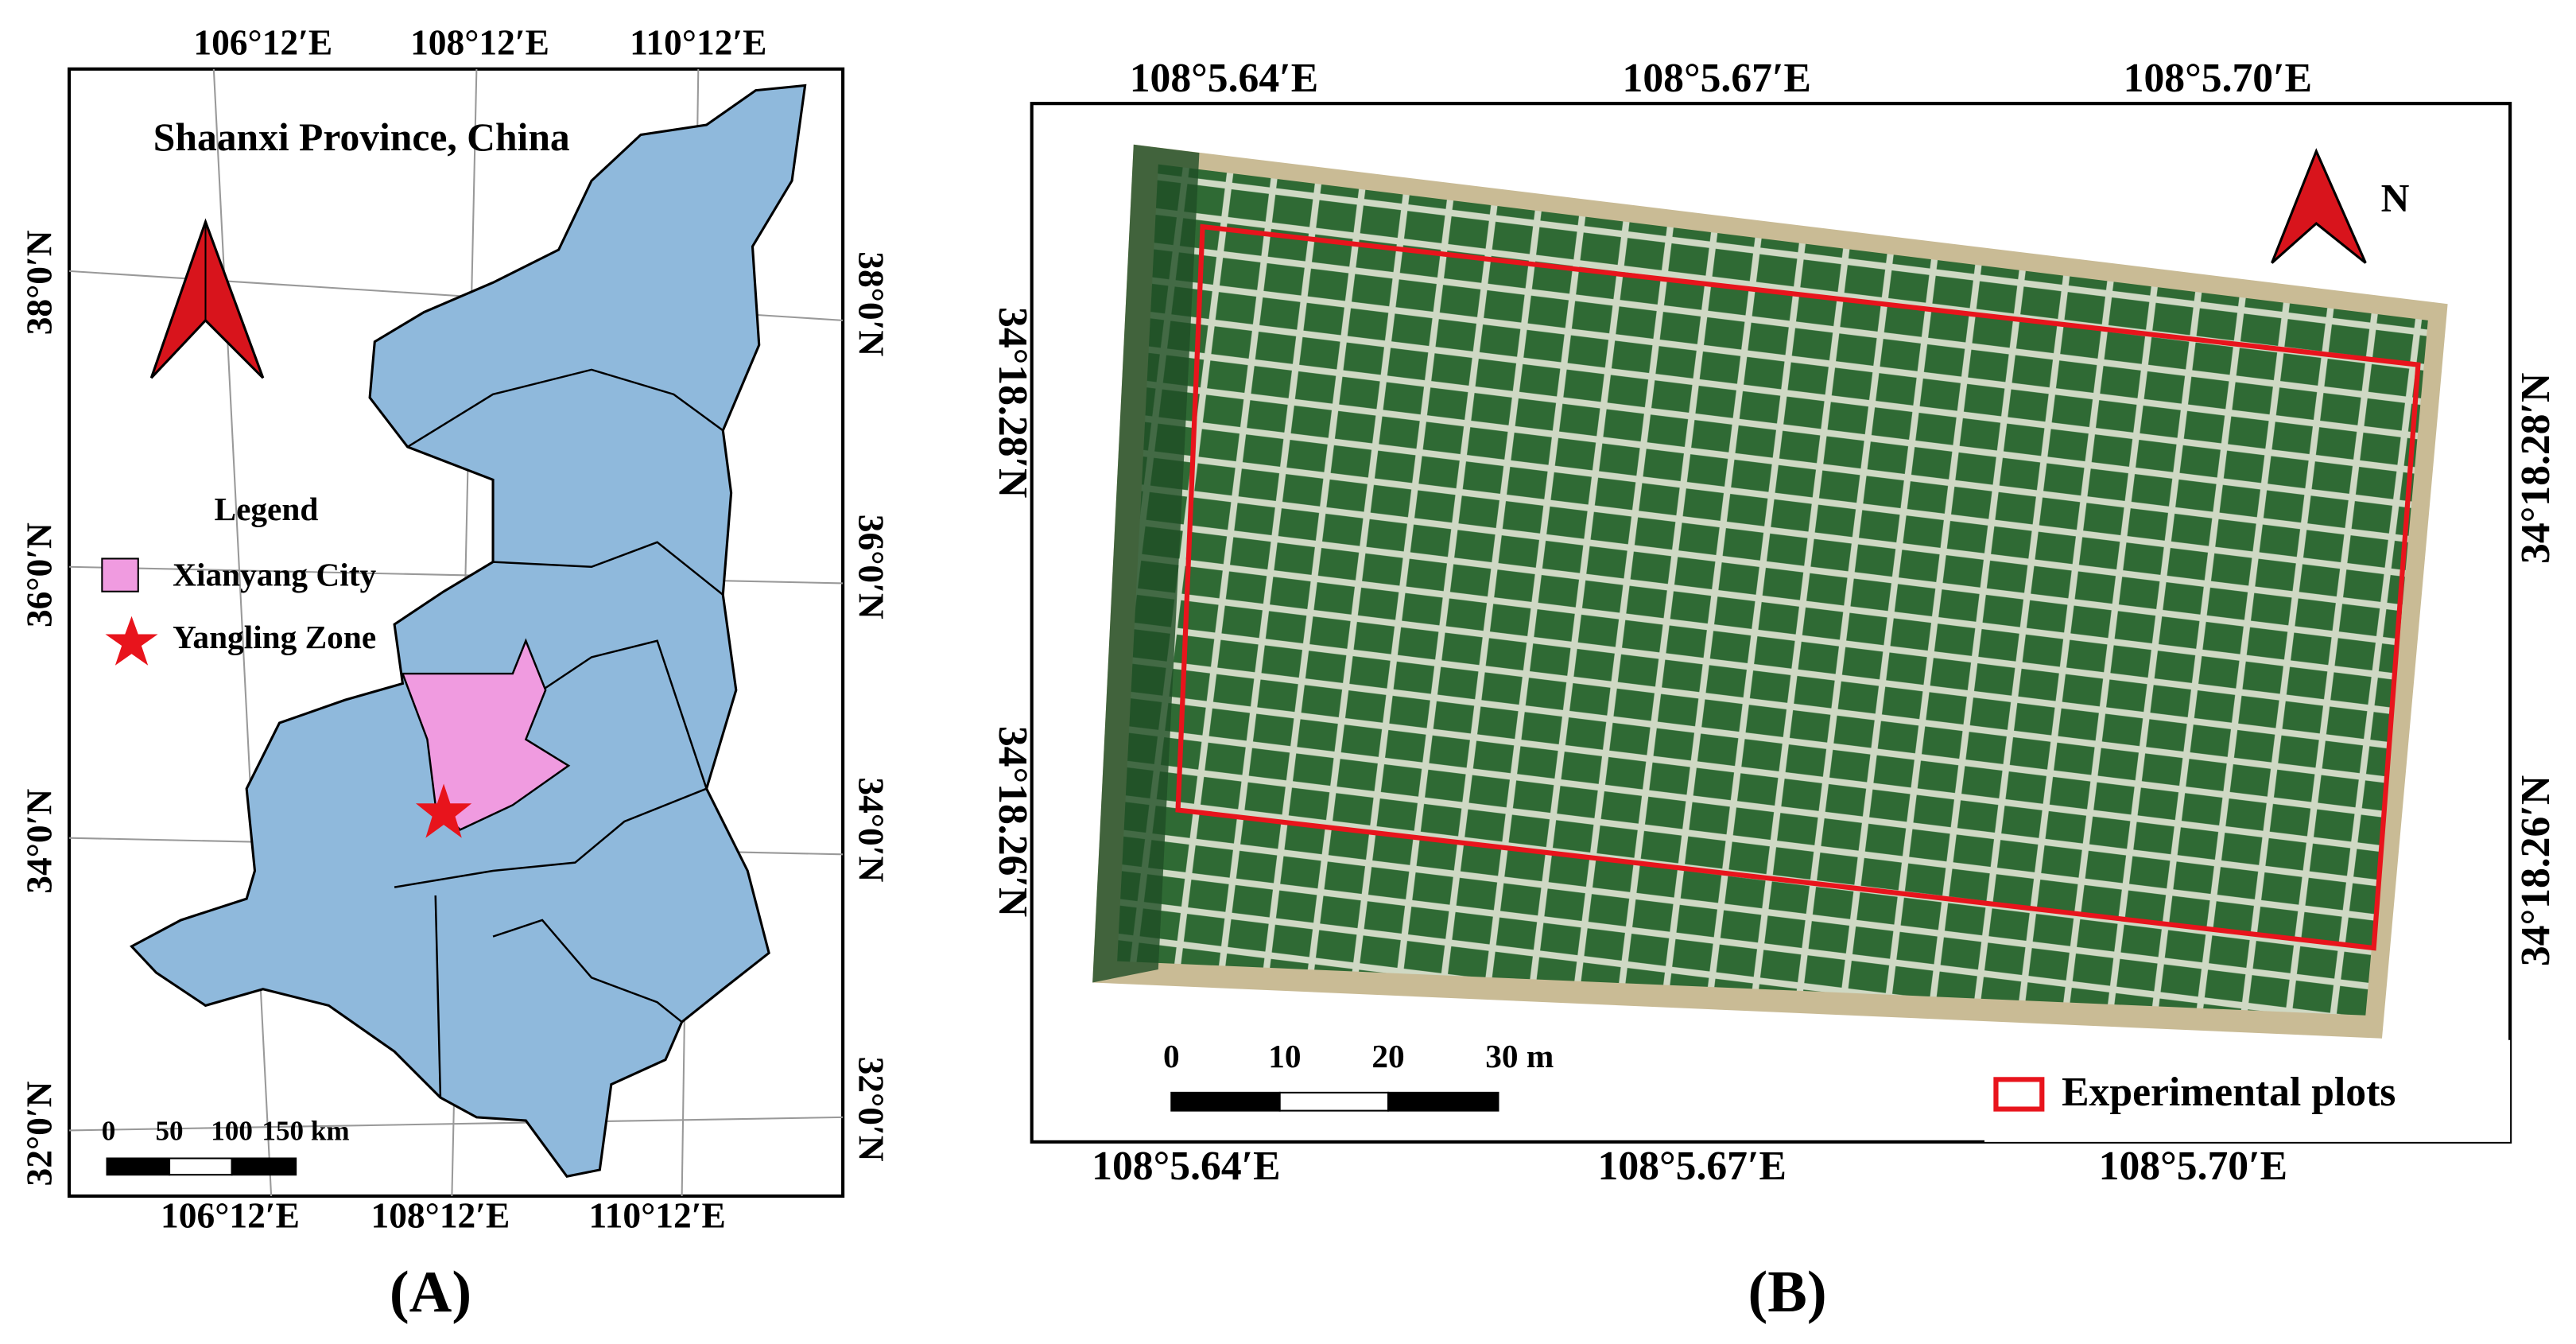 The width and height of the screenshot is (2576, 1344). I want to click on xianyang-city, so click(486, 734).